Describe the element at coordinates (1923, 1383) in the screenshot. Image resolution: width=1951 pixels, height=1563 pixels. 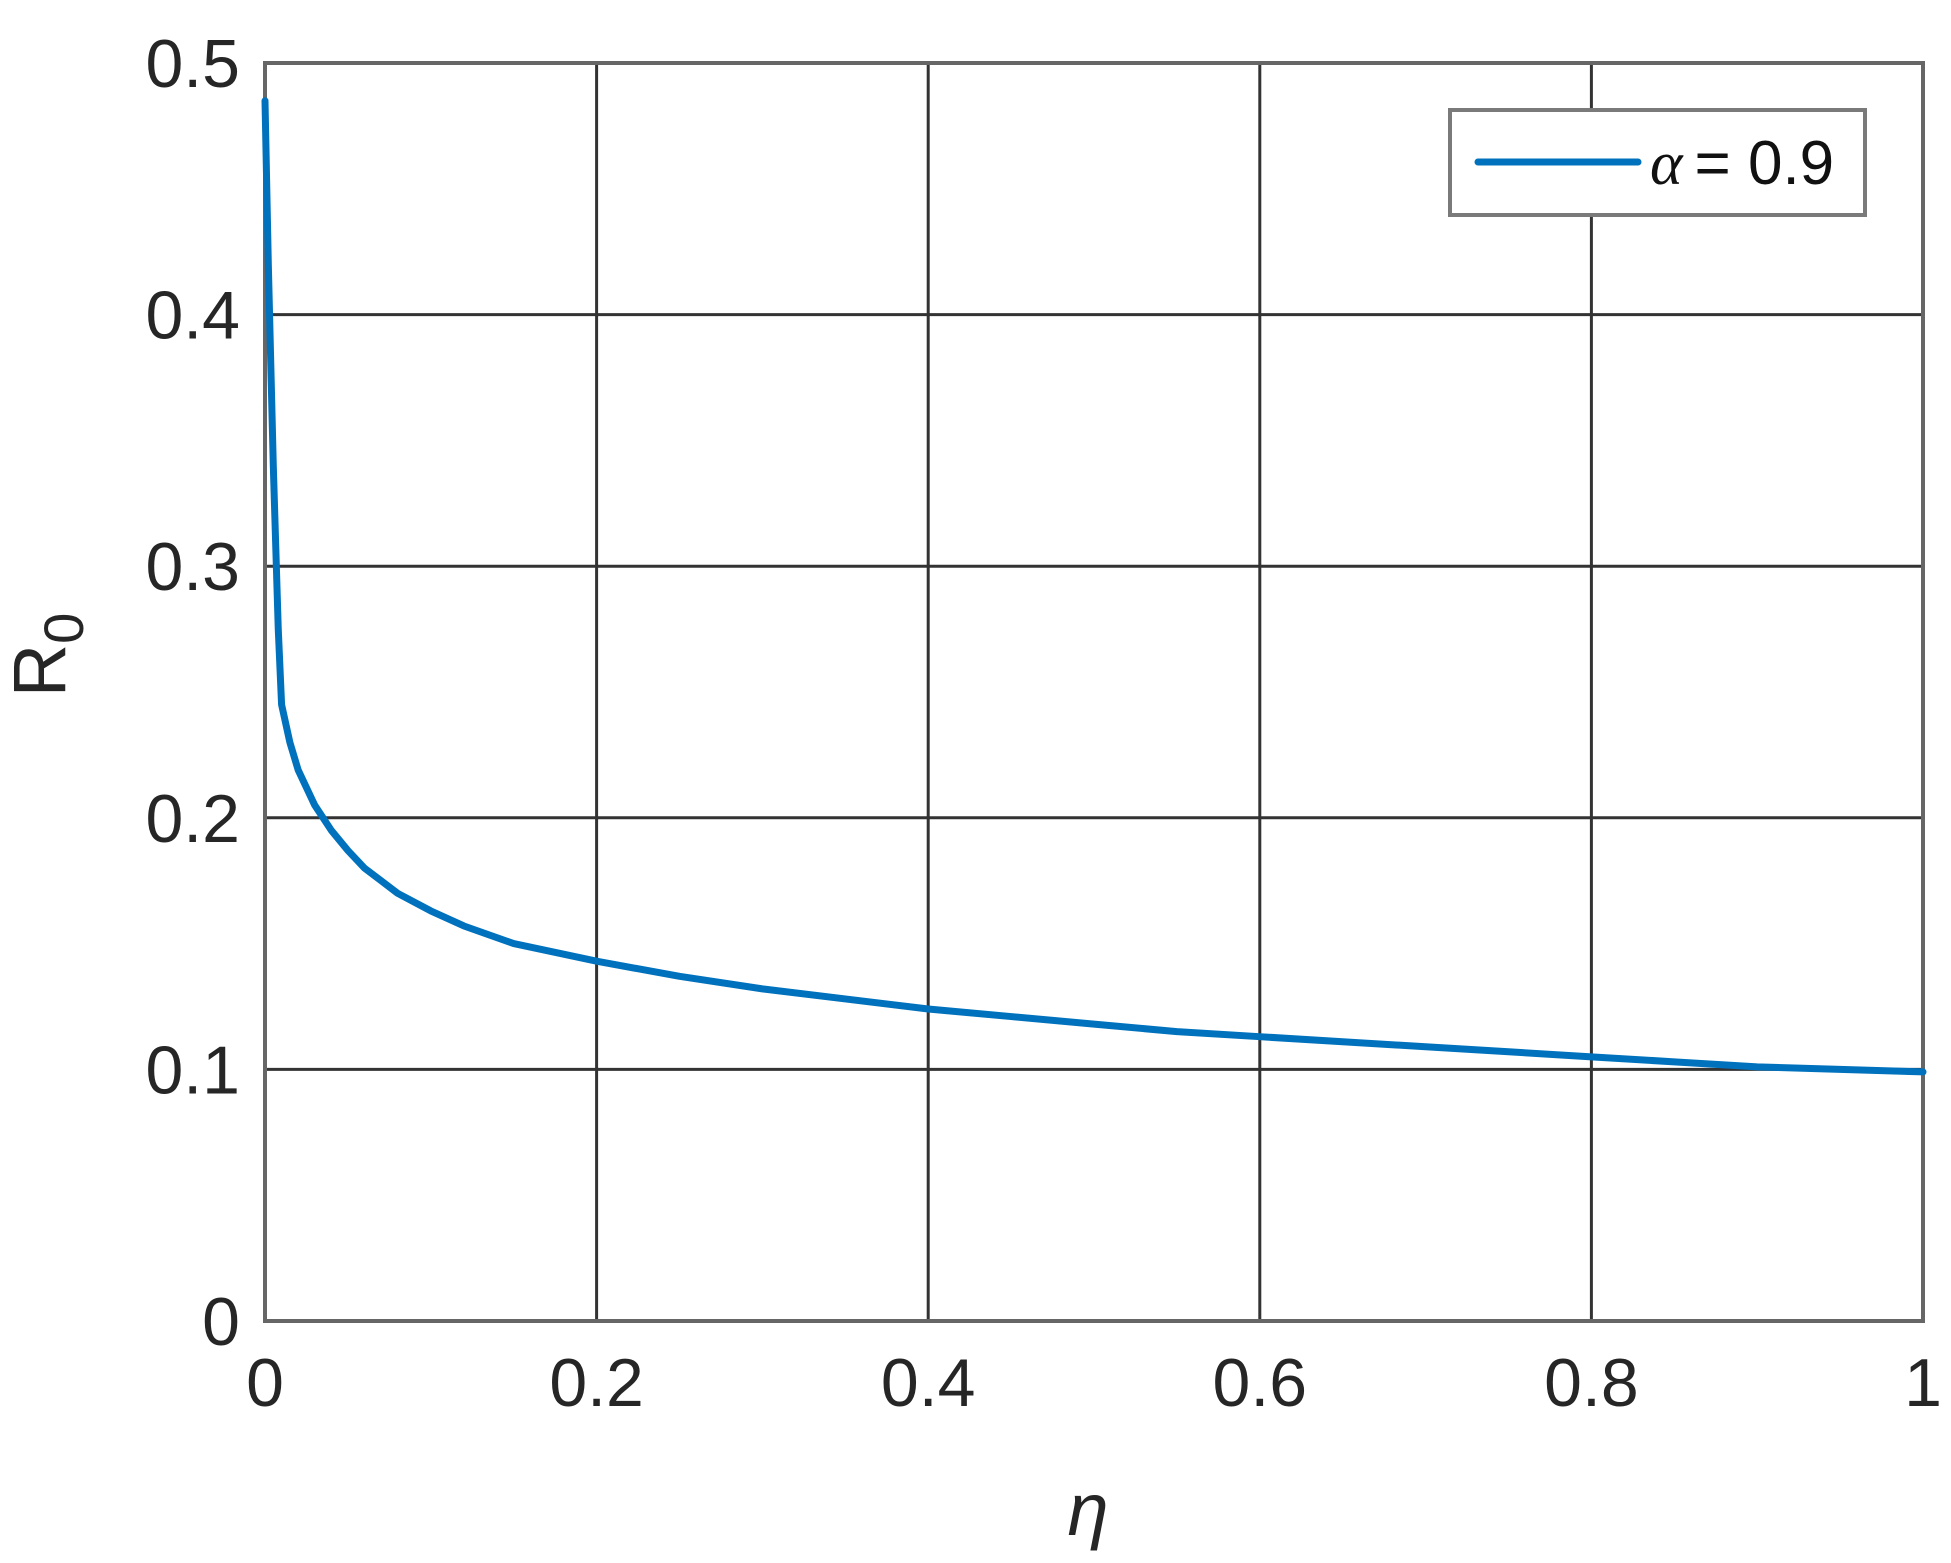
I see `x-tick-label: 1` at that location.